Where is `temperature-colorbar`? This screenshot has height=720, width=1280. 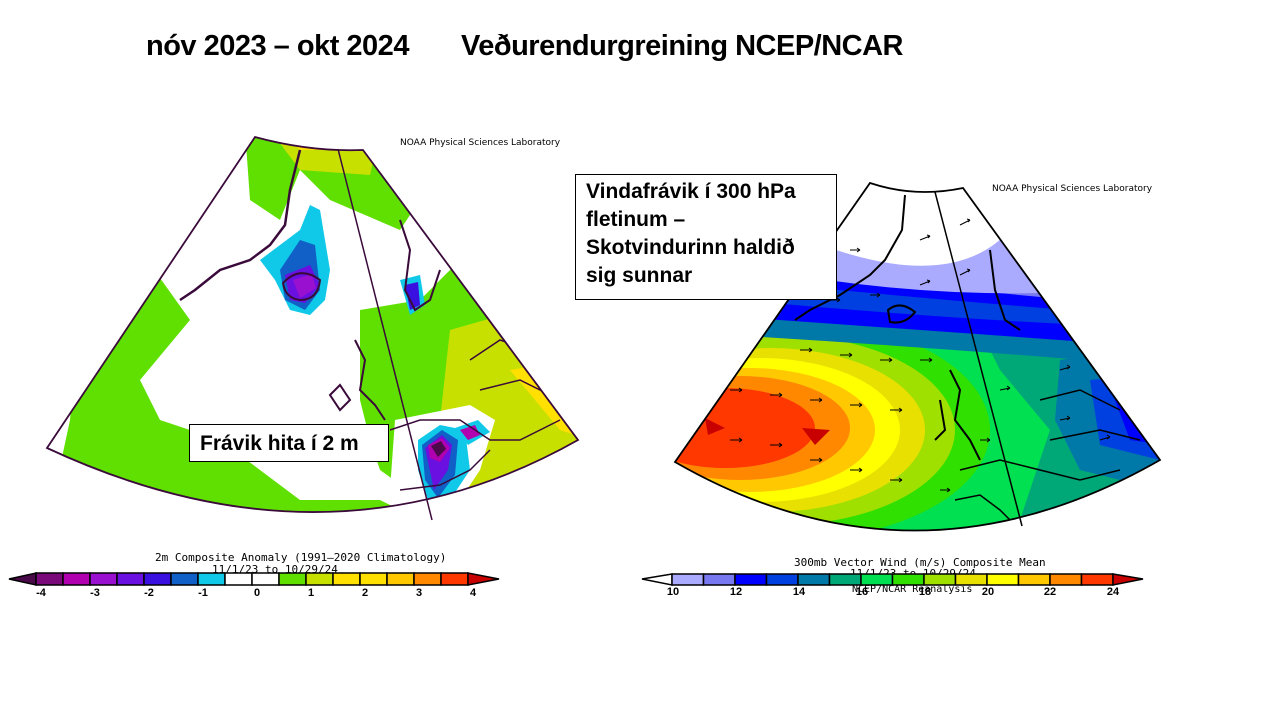 temperature-colorbar is located at coordinates (254, 579).